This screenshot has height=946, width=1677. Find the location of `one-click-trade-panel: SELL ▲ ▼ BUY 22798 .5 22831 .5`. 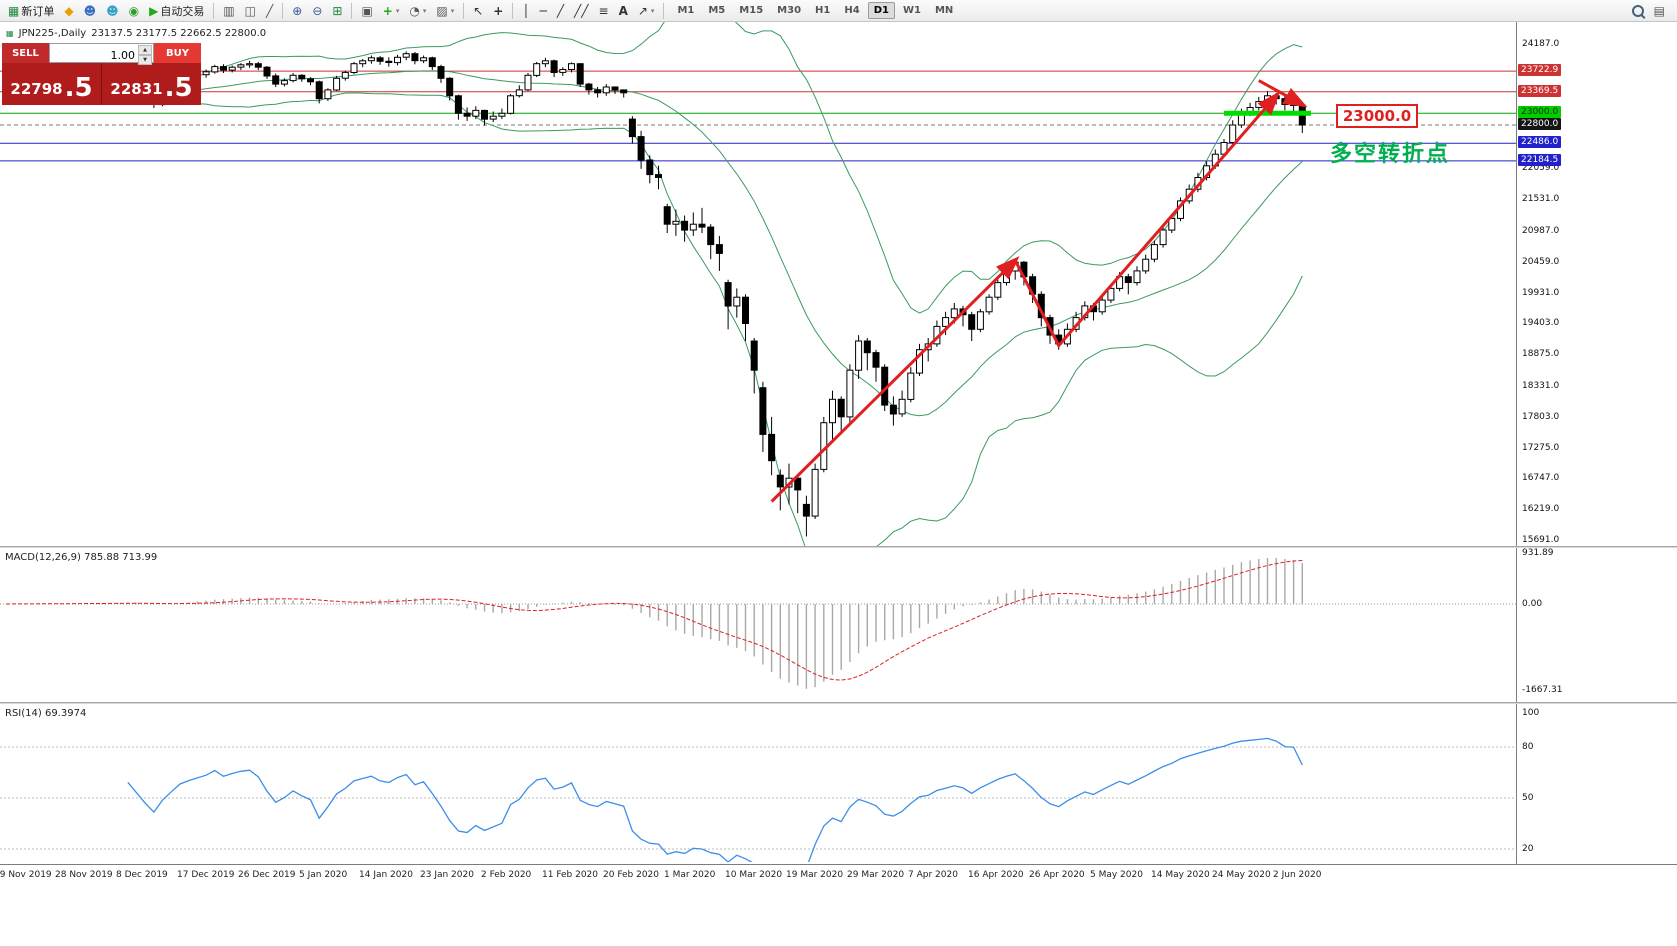

one-click-trade-panel: SELL ▲ ▼ BUY 22798 .5 22831 .5 is located at coordinates (101, 74).